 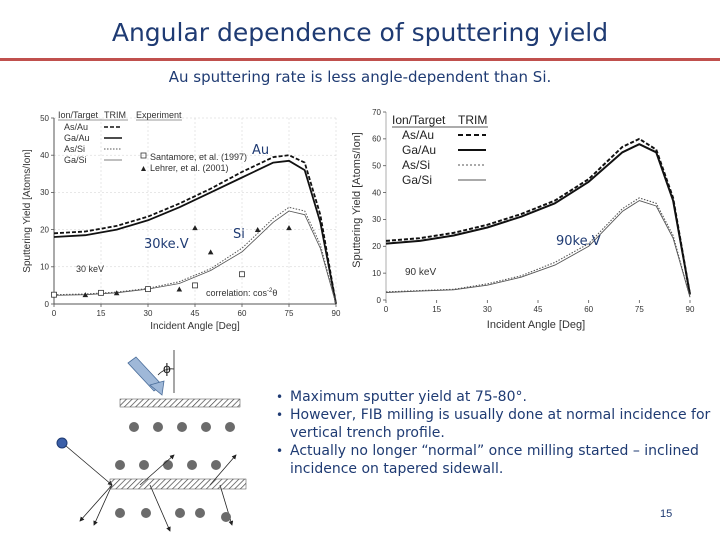 I want to click on page-number: 15, so click(x=666, y=514).